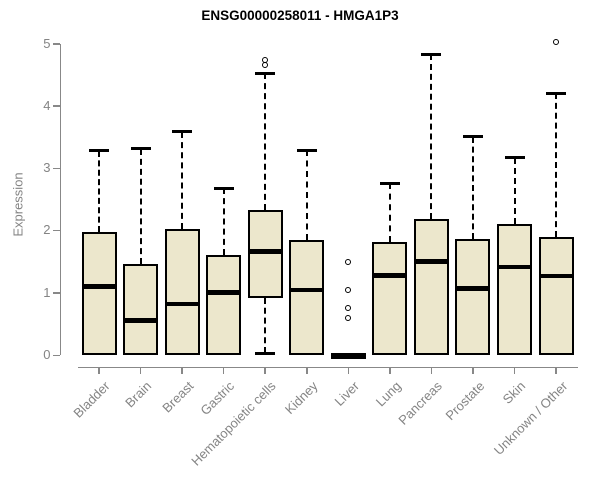  I want to click on x-tick-label: Pancreas, so click(420, 403).